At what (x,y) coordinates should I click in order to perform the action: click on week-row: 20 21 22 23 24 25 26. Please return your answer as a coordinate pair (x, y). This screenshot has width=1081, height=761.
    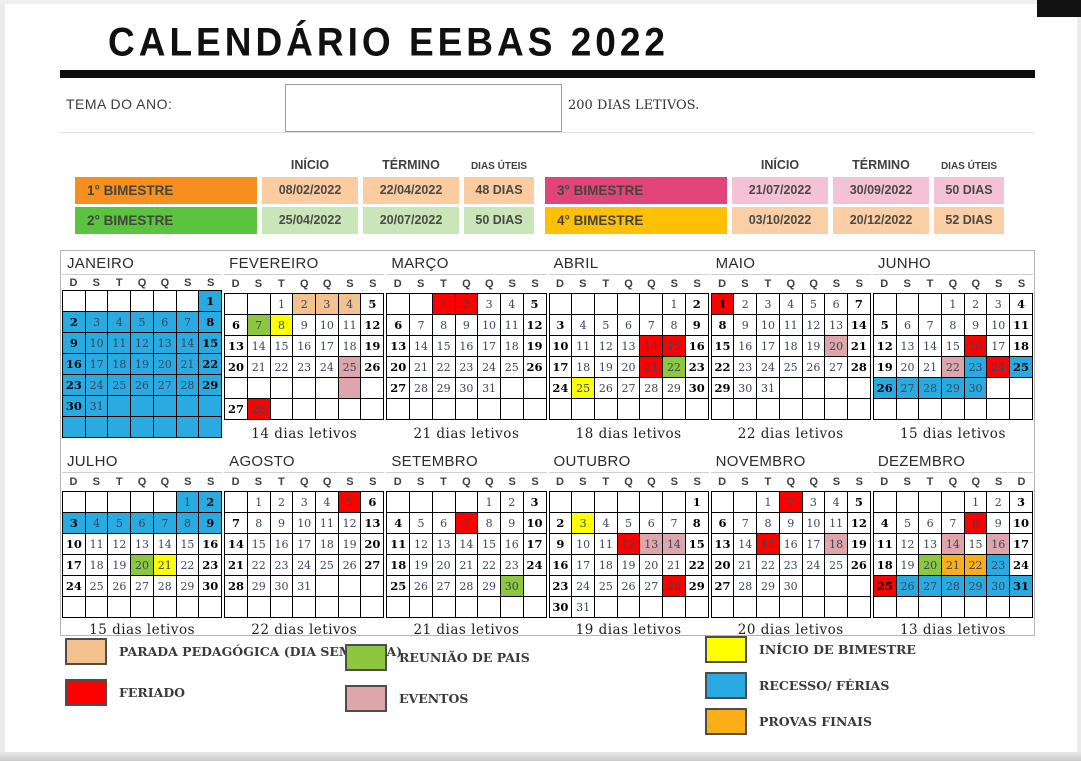
    Looking at the image, I should click on (304, 367).